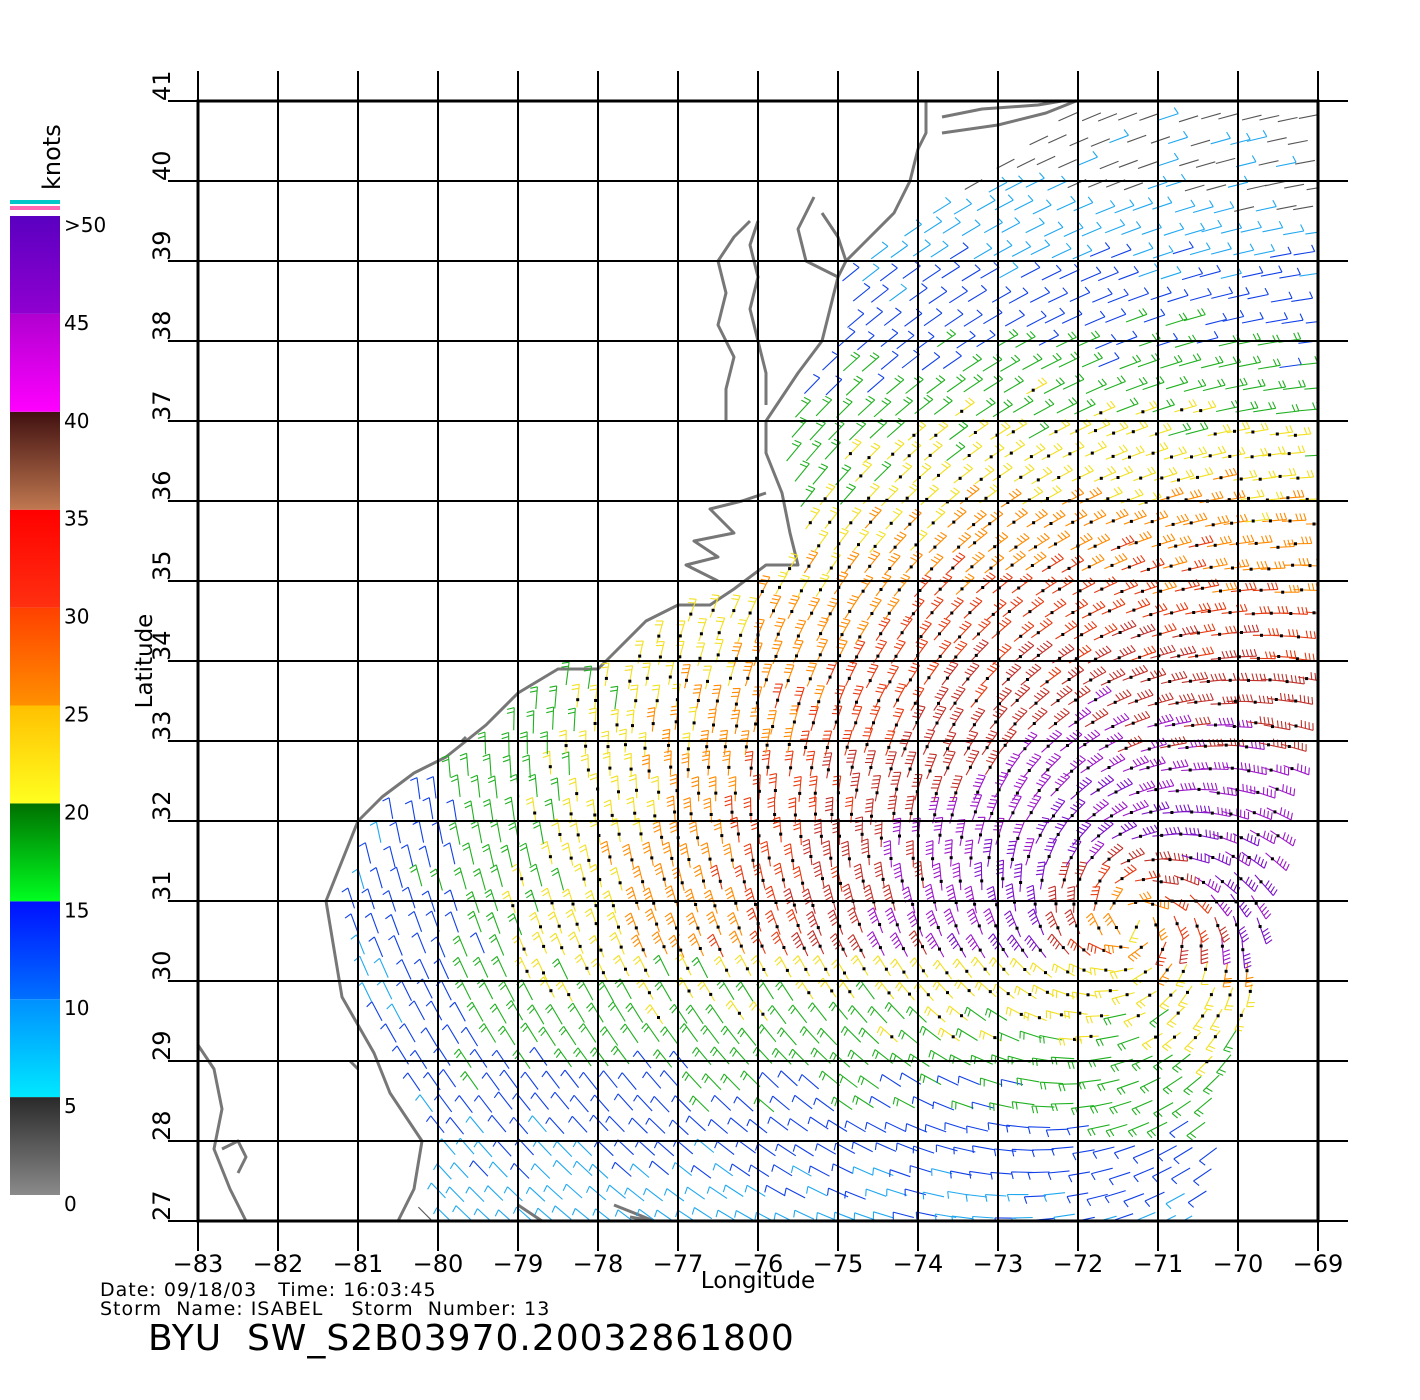 The width and height of the screenshot is (1420, 1400). What do you see at coordinates (145, 661) in the screenshot?
I see `y-axis-label: Latitude` at bounding box center [145, 661].